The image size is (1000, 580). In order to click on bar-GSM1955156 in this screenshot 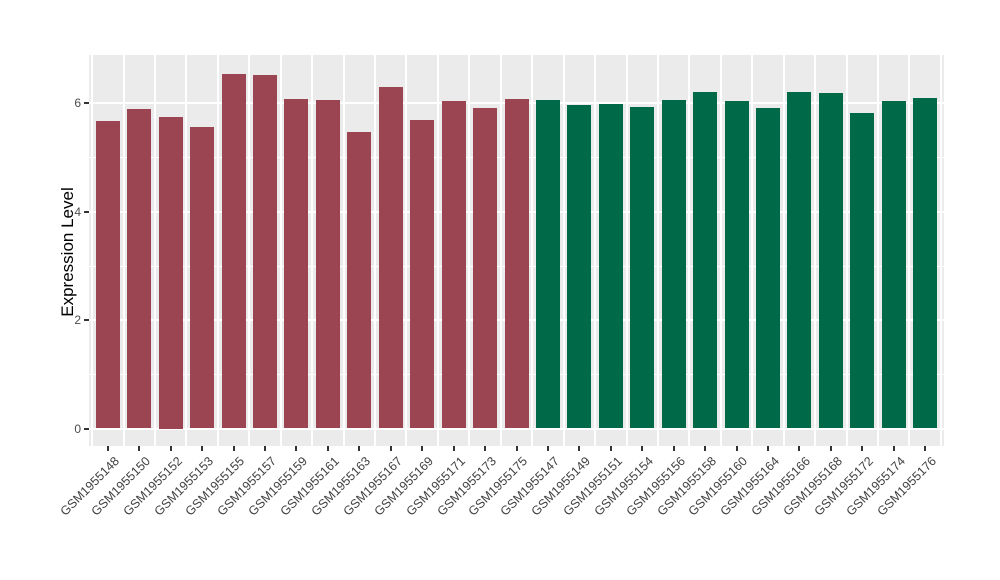, I will do `click(673, 264)`.